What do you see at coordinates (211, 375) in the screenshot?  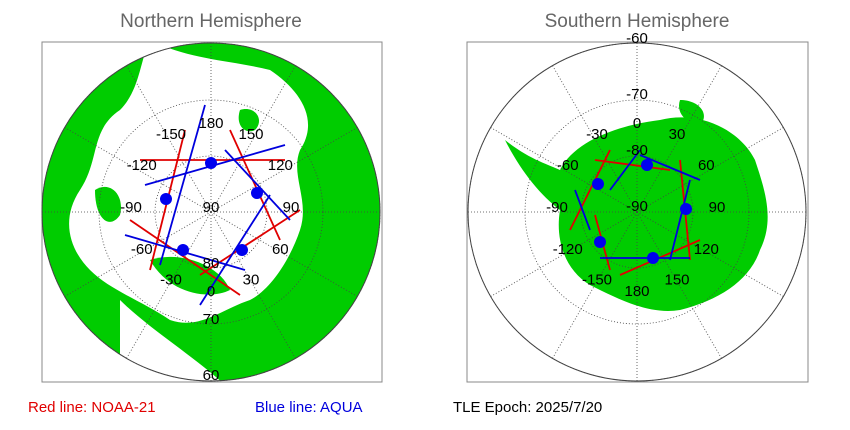 I see `lat-label: 60` at bounding box center [211, 375].